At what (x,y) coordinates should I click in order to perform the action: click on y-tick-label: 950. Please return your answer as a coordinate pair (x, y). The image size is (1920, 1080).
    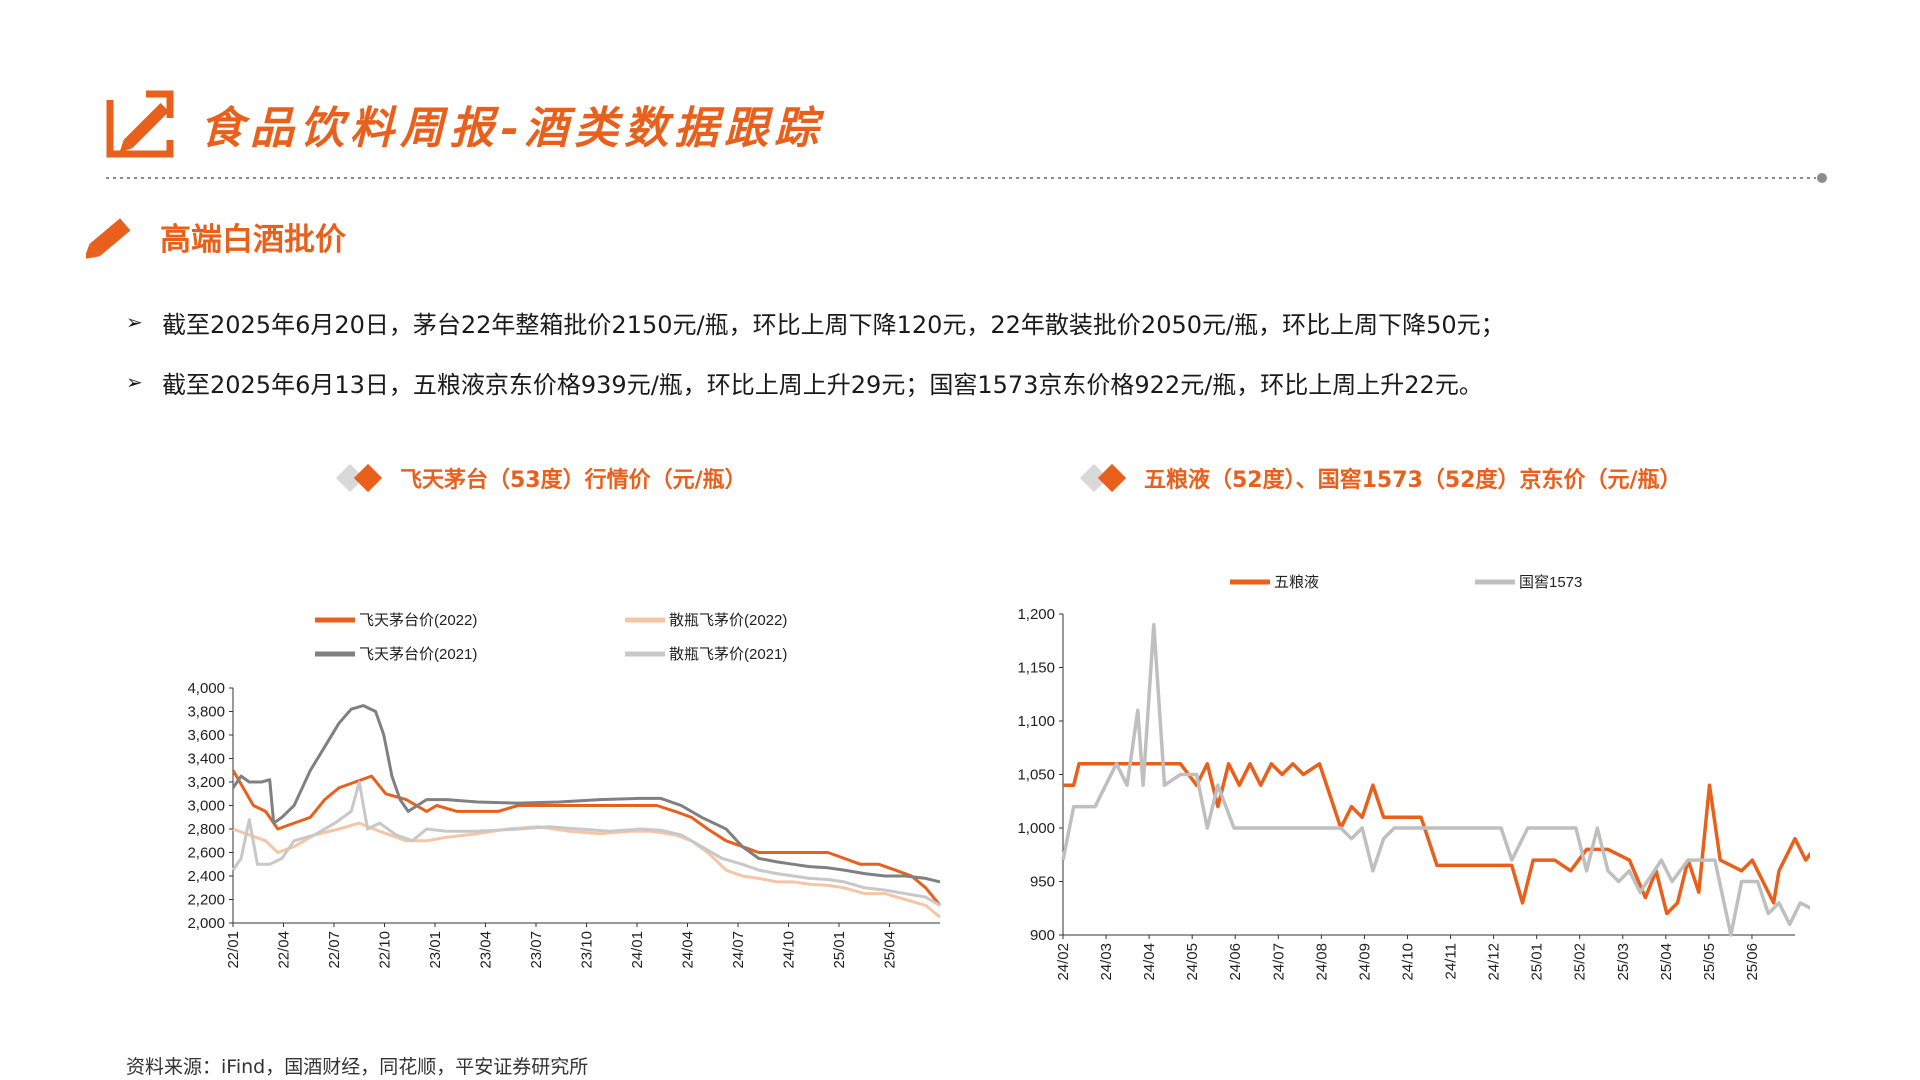
    Looking at the image, I should click on (1042, 882).